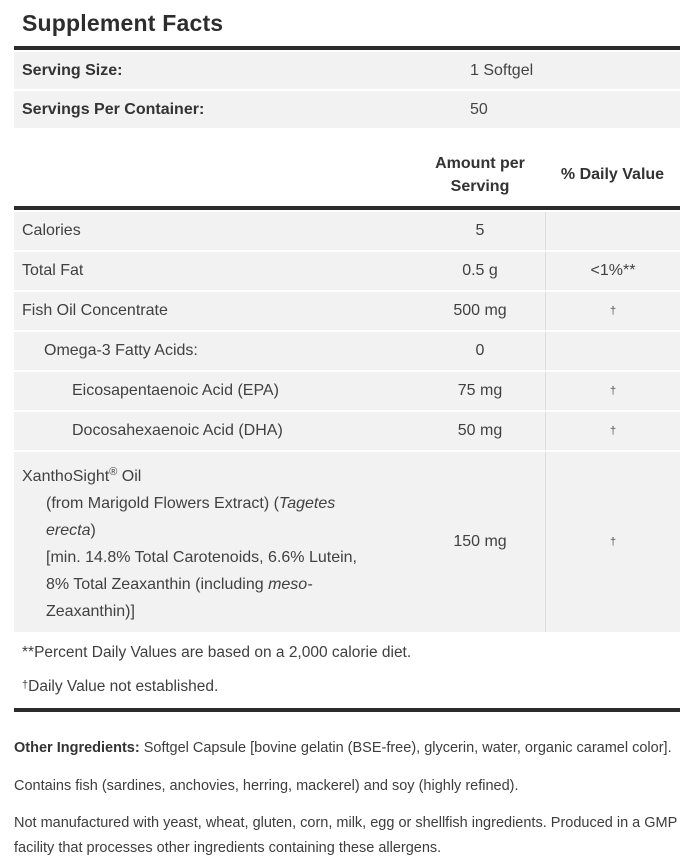 The width and height of the screenshot is (694, 862). I want to click on xanthosight-line-6: Zeaxanthin)], so click(90, 611).